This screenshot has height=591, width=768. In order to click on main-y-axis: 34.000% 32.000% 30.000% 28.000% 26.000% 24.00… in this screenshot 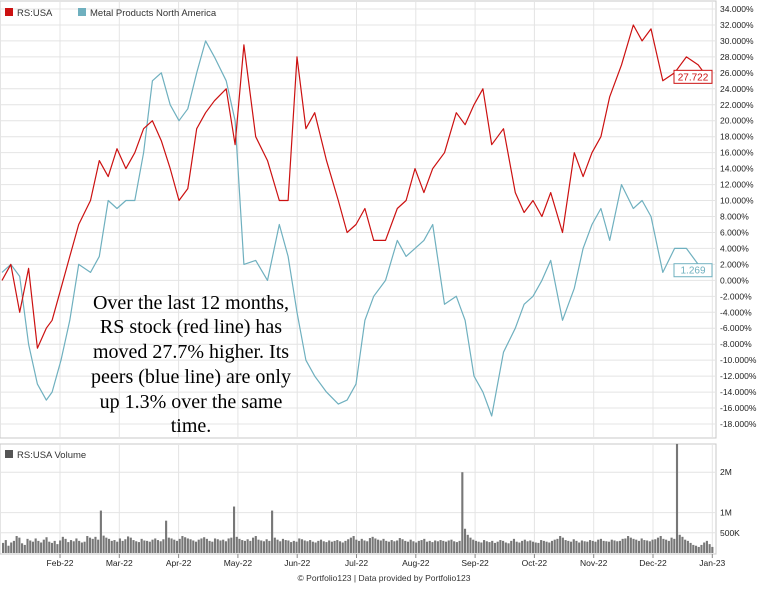, I will do `click(738, 216)`.